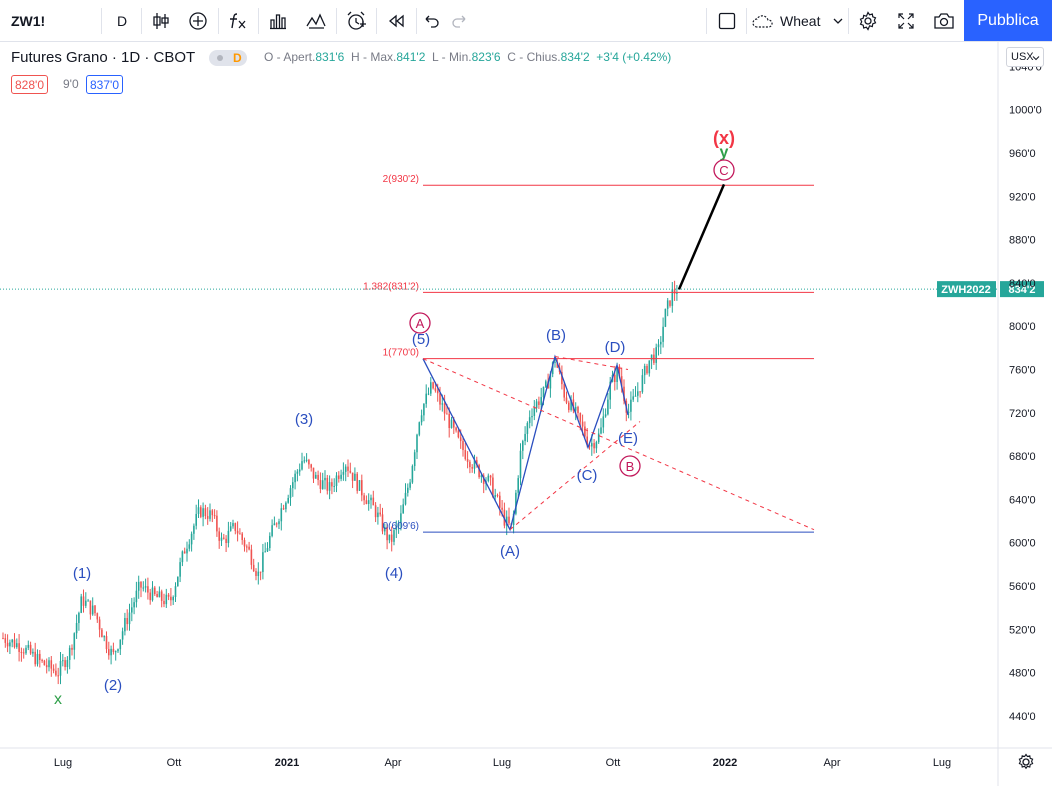 This screenshot has width=1052, height=786. What do you see at coordinates (630, 466) in the screenshot?
I see `circled-wave-marker` at bounding box center [630, 466].